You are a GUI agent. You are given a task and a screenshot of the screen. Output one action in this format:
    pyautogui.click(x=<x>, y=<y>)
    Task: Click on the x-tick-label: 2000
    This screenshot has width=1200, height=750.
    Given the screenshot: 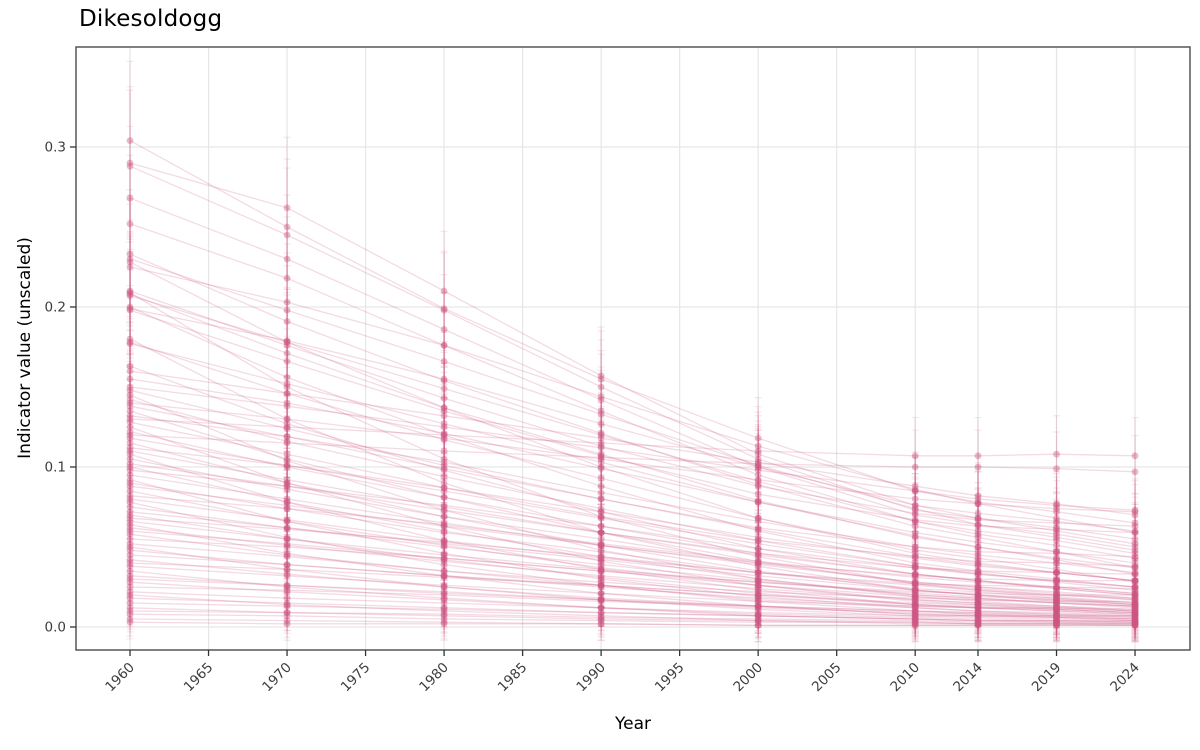 What is the action you would take?
    pyautogui.click(x=748, y=678)
    